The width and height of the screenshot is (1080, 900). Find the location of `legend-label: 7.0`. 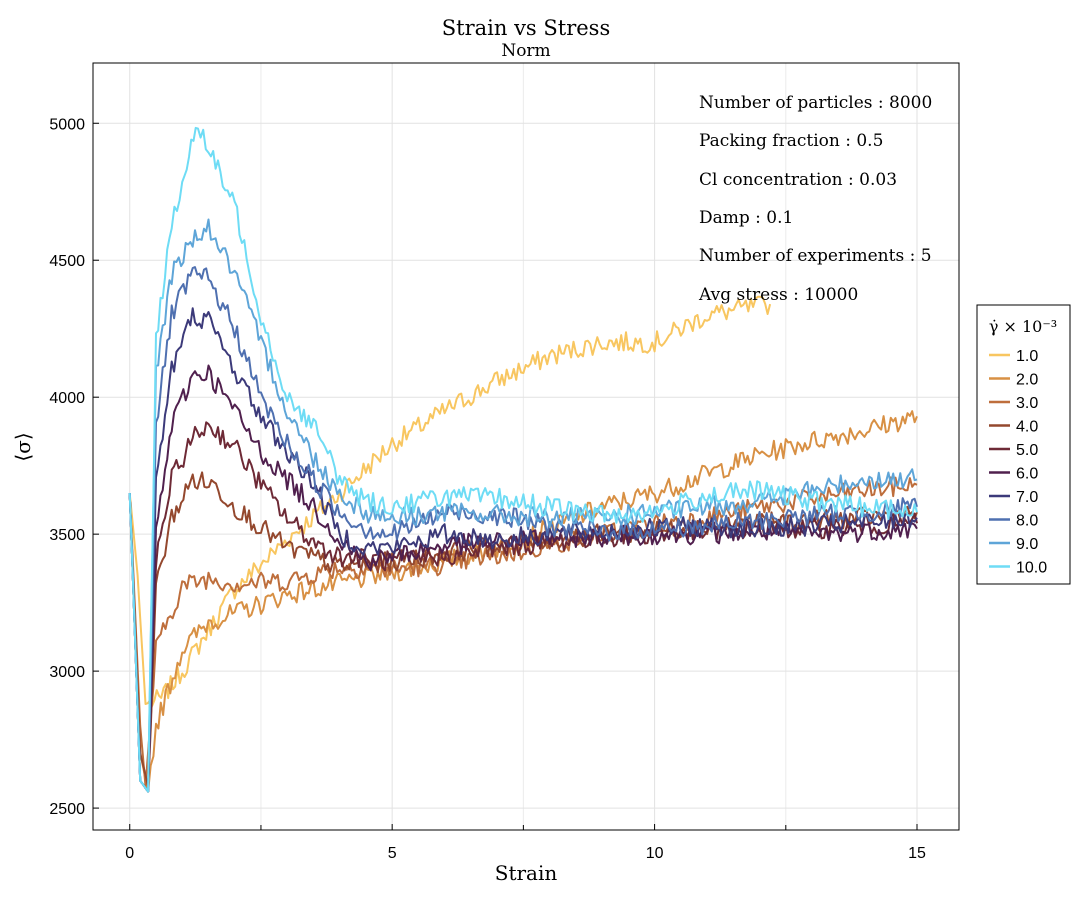

legend-label: 7.0 is located at coordinates (1027, 497).